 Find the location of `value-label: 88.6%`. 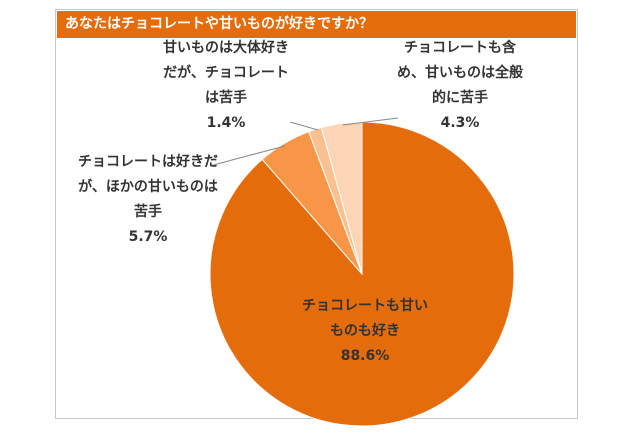

value-label: 88.6% is located at coordinates (365, 356).